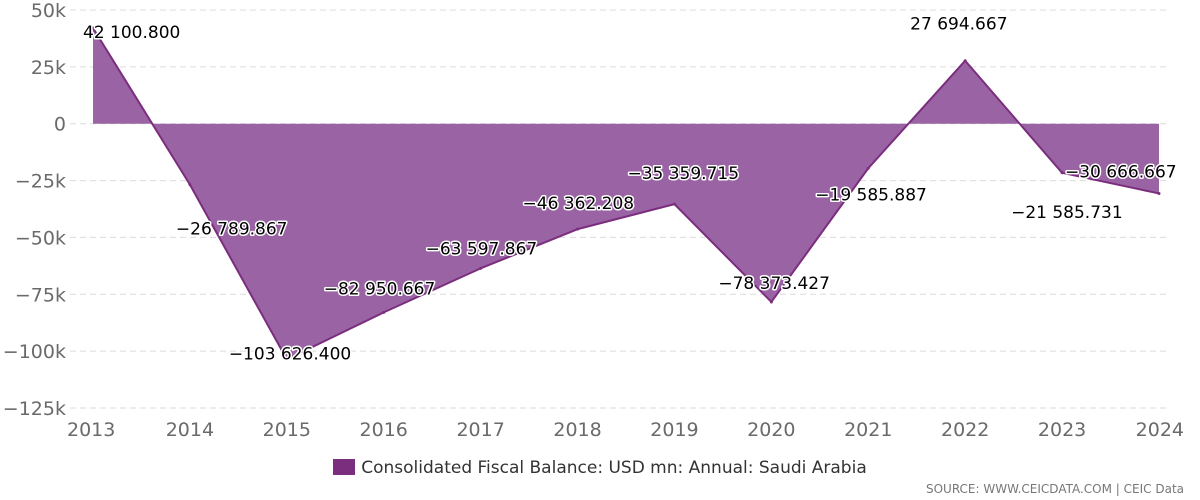  I want to click on x-tick-label: 2020, so click(771, 430).